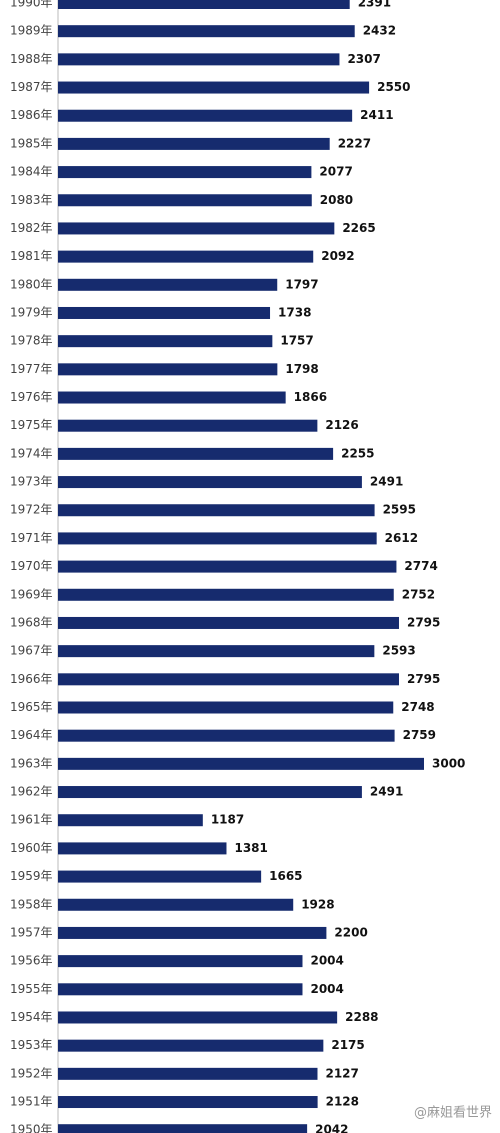 Image resolution: width=500 pixels, height=1133 pixels. What do you see at coordinates (357, 453) in the screenshot?
I see `value-label: 2255` at bounding box center [357, 453].